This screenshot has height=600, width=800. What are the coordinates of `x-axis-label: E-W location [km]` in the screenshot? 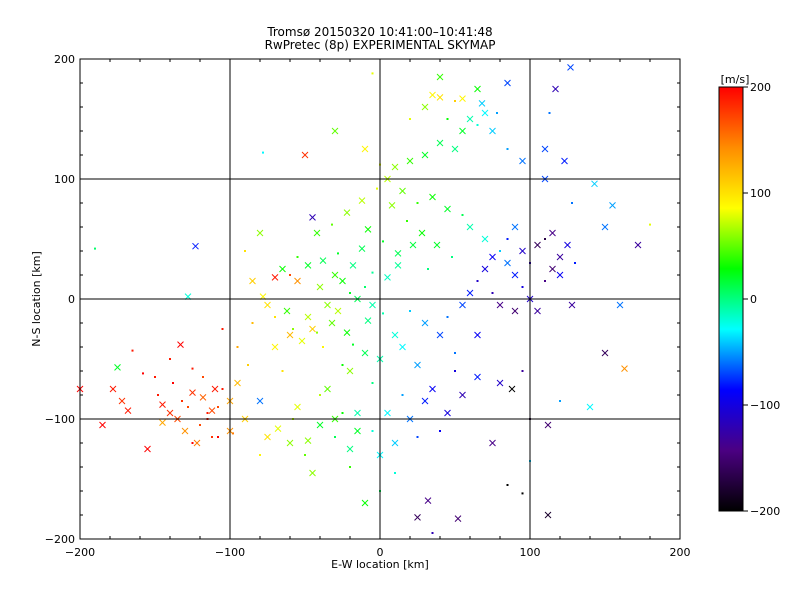 It's located at (380, 564).